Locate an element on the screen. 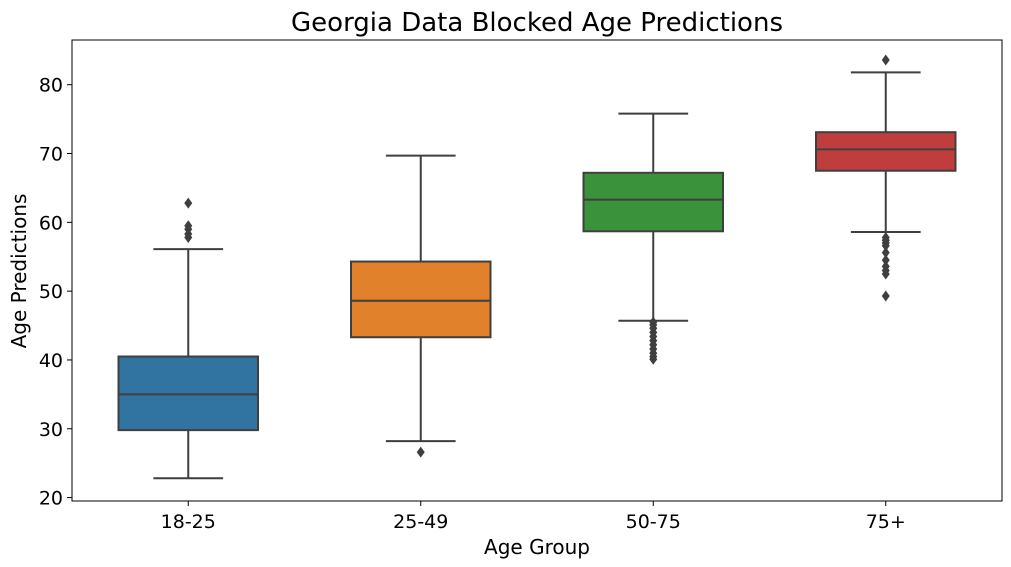 This screenshot has width=1011, height=567. x-tick-label: 75+ is located at coordinates (886, 522).